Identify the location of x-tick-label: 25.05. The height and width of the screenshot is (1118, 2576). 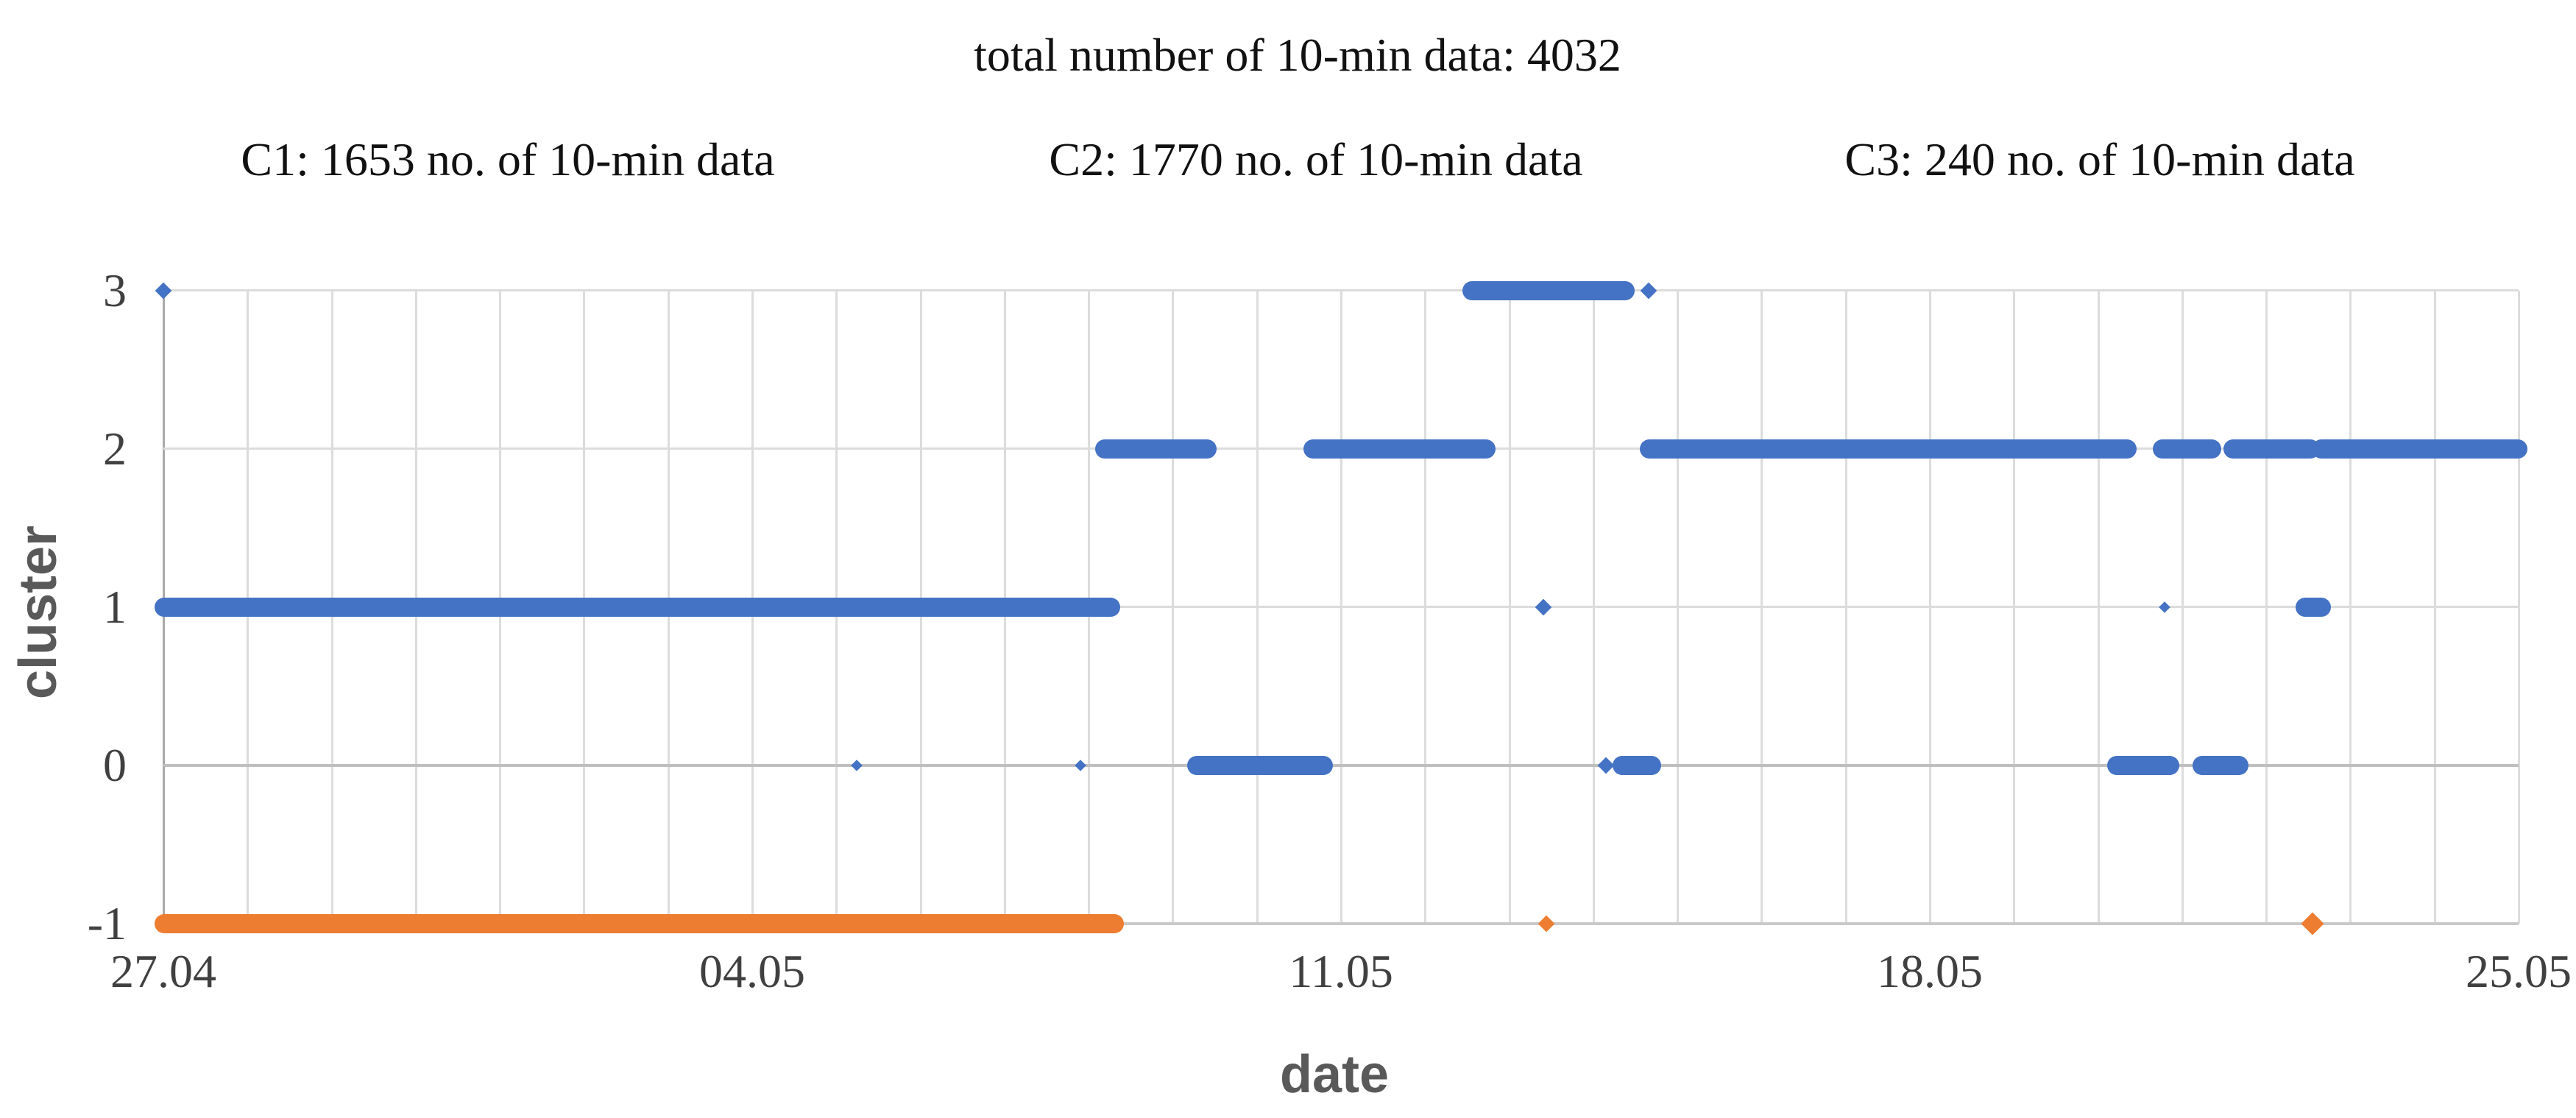
(2519, 971).